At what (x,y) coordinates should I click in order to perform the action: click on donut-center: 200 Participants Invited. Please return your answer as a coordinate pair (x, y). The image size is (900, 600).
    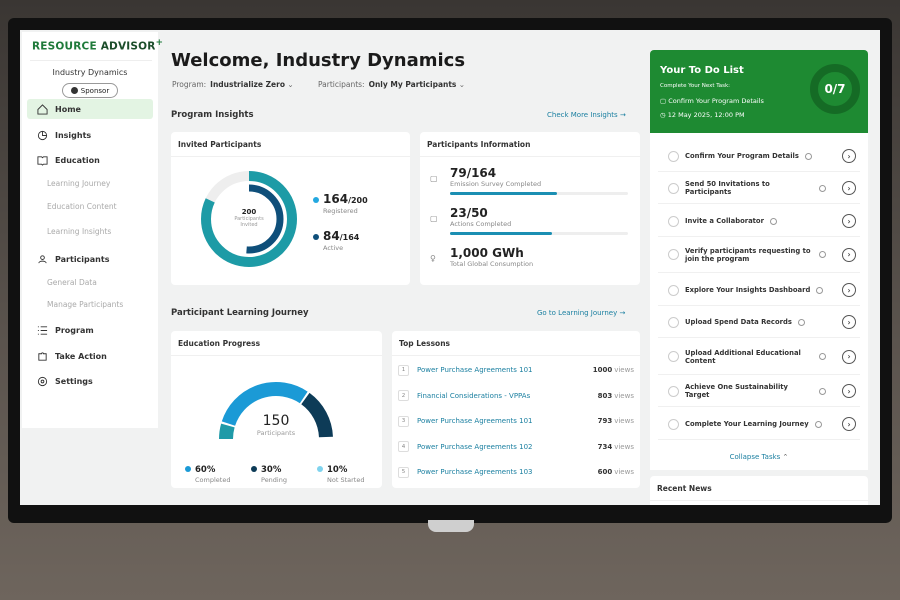
    Looking at the image, I should click on (249, 218).